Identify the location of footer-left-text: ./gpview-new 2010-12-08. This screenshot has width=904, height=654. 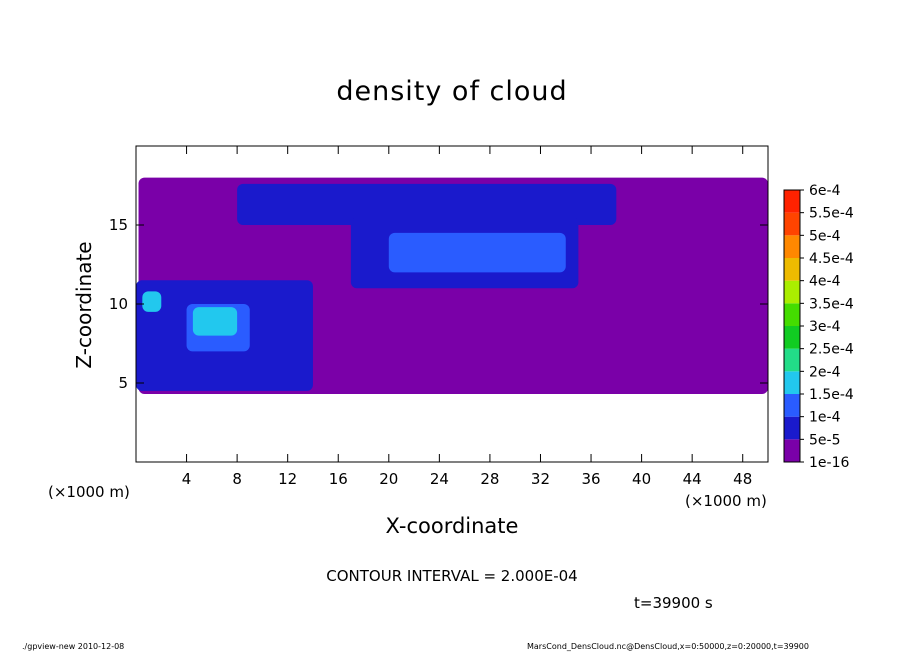
(73, 646).